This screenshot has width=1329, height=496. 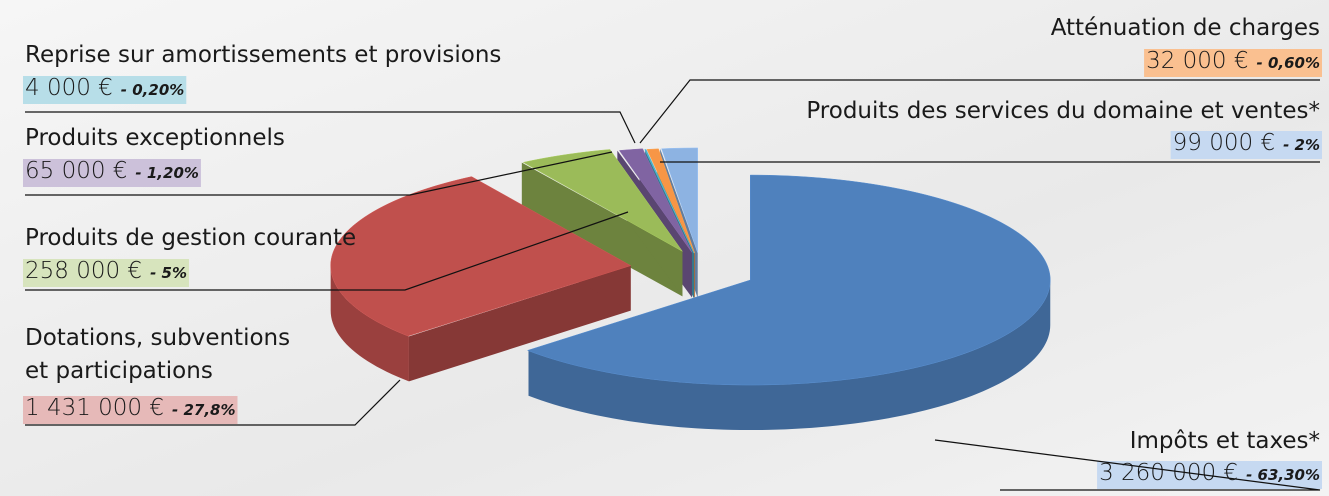 What do you see at coordinates (157, 354) in the screenshot?
I see `slice-label: Dotations, subventions et participations` at bounding box center [157, 354].